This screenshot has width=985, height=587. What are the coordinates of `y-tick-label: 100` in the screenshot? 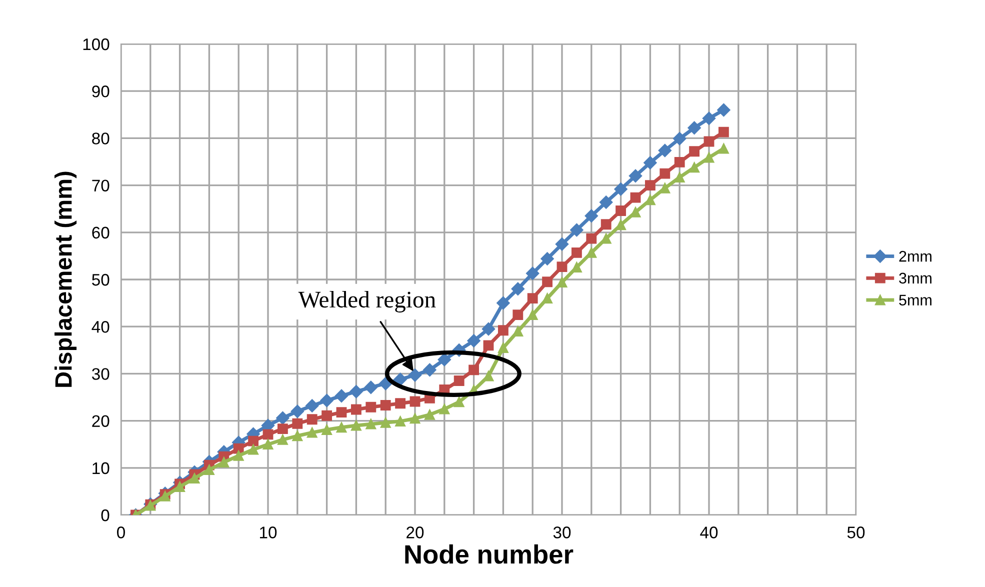 It's located at (96, 44).